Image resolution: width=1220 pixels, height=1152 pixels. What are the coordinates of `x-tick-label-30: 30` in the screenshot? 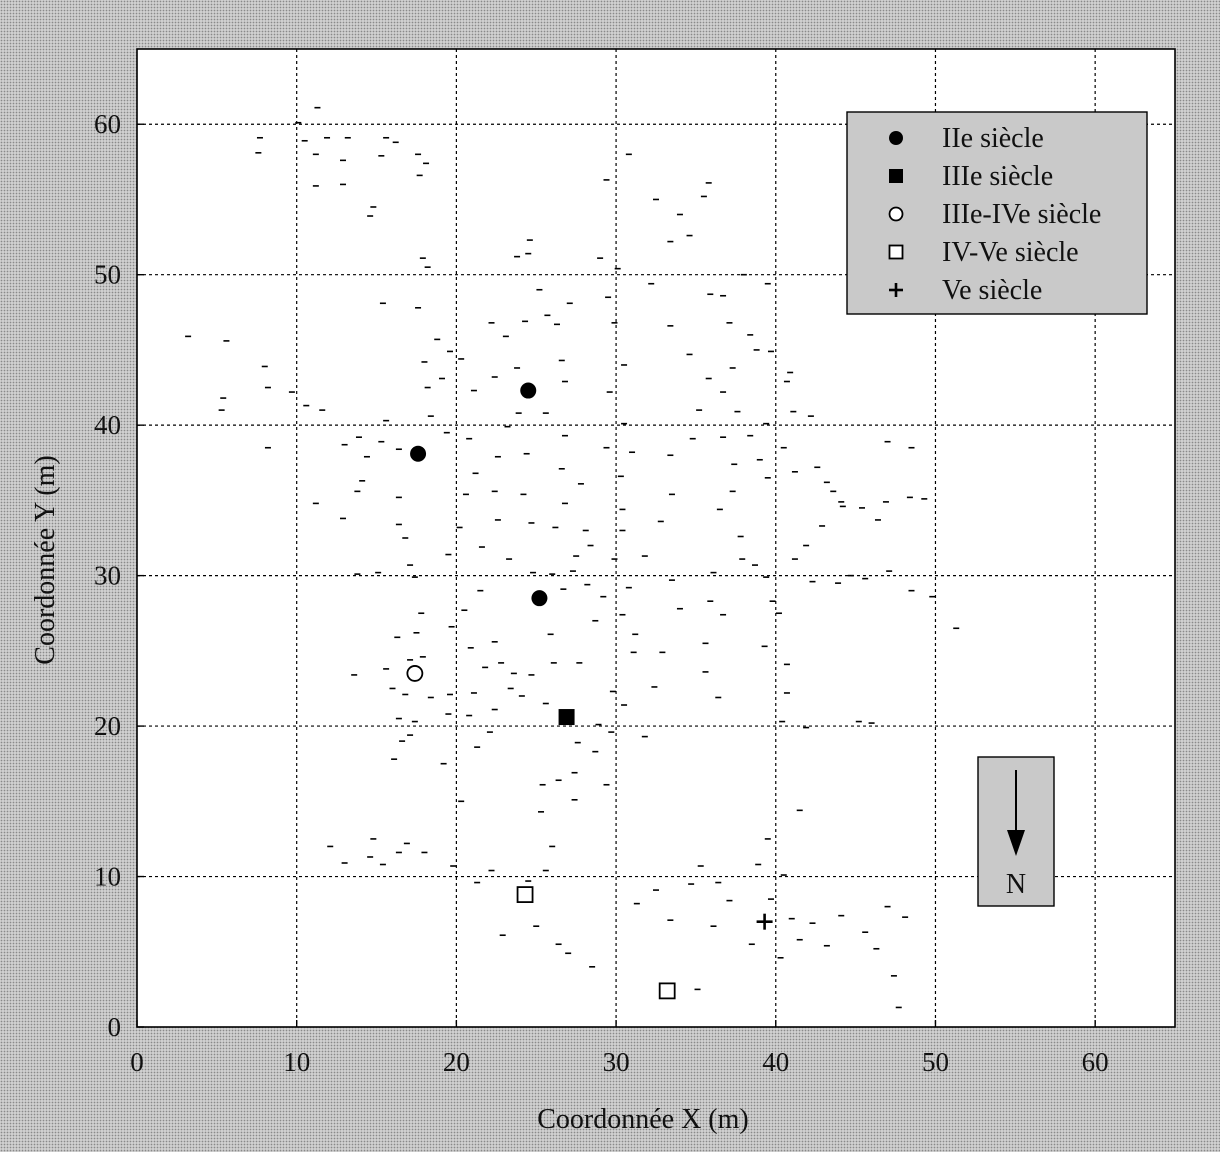 It's located at (616, 1062).